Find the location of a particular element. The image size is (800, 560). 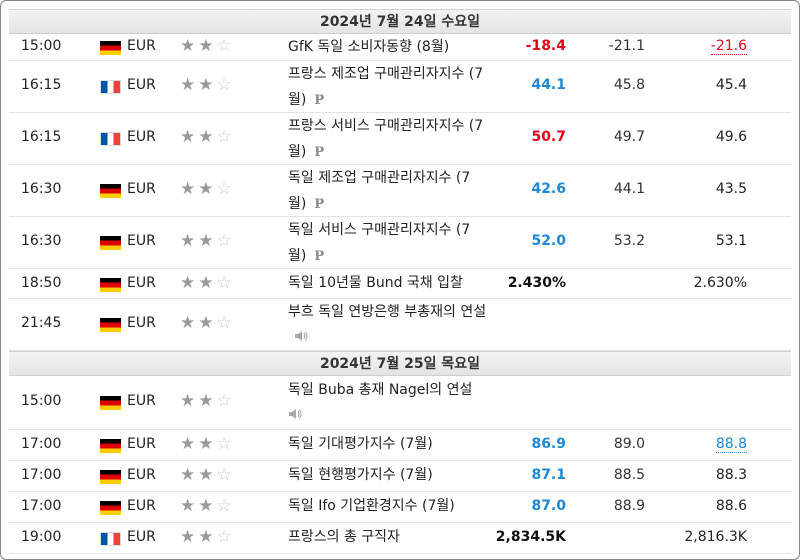

event-name: 독일 현행평가지수 (7월) is located at coordinates (392, 475).